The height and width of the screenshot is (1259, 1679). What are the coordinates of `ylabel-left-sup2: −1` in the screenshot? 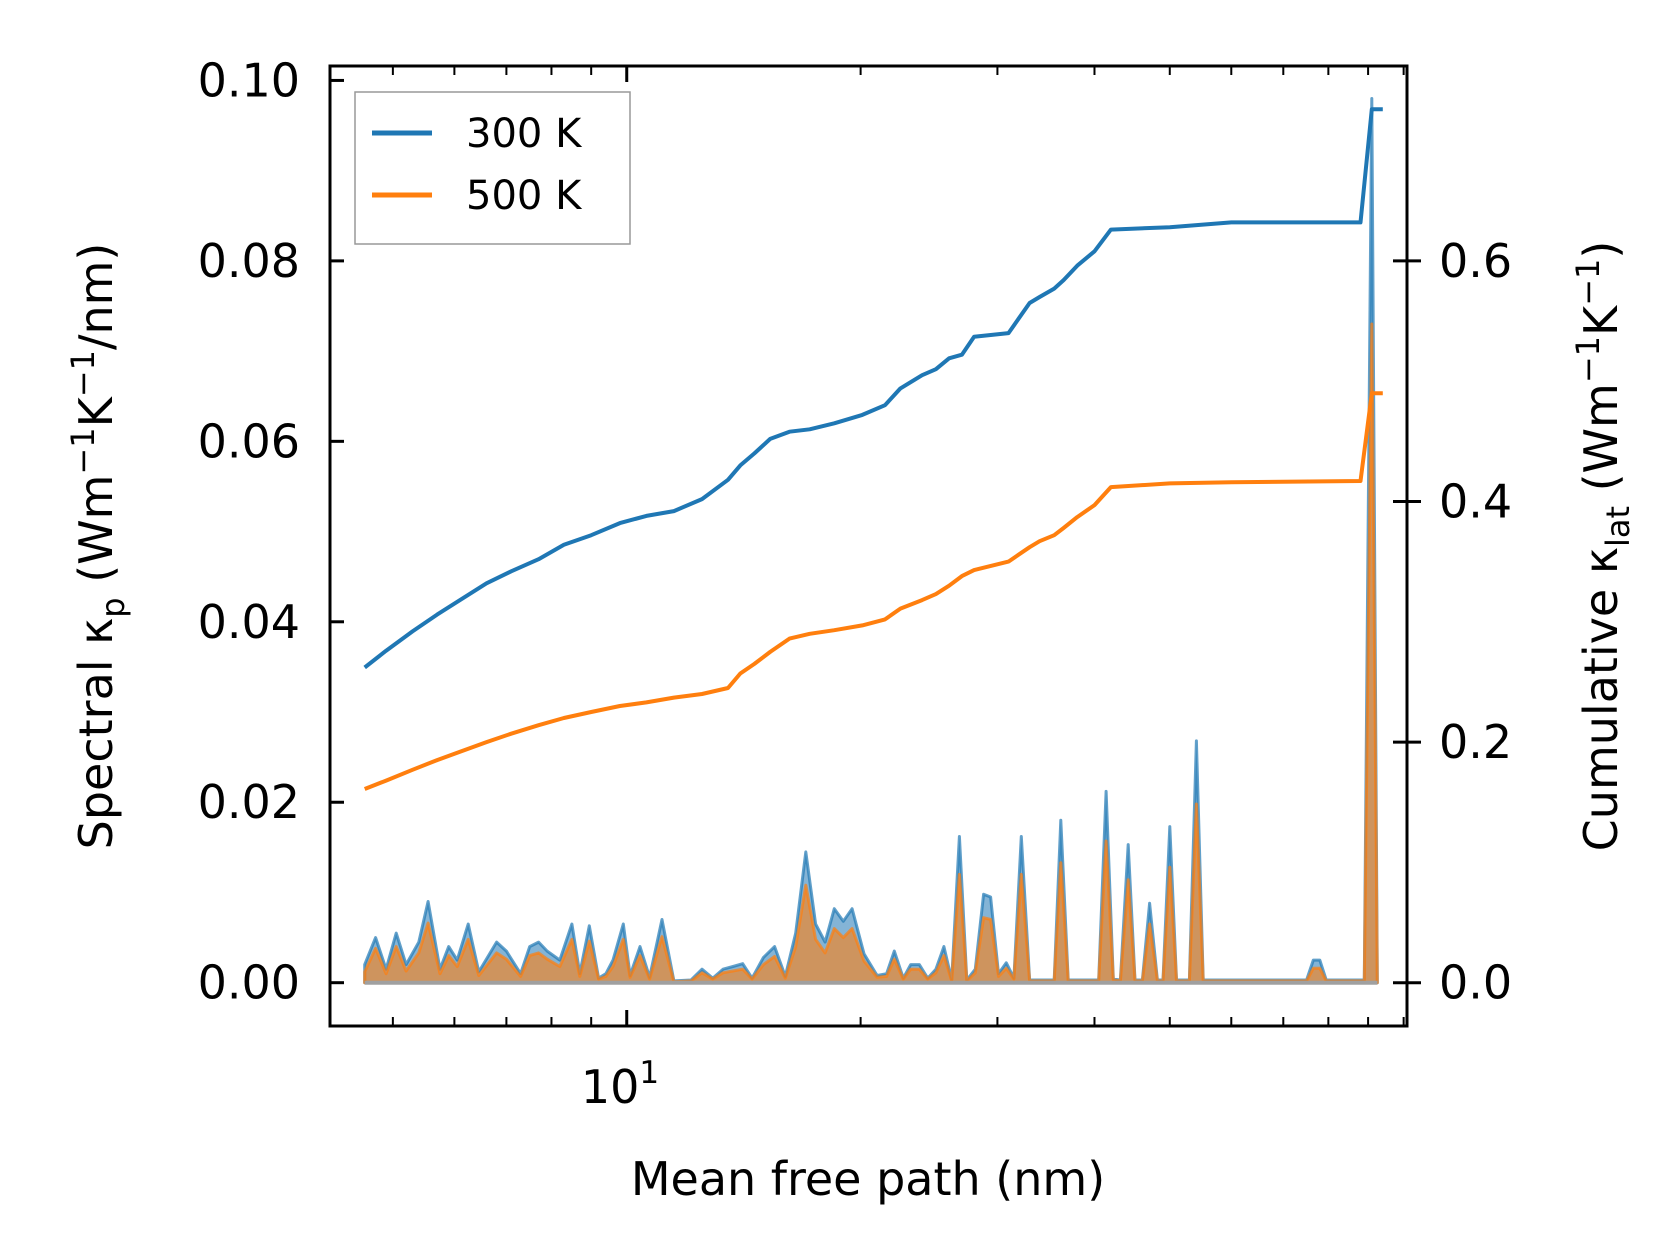 It's located at (83, 373).